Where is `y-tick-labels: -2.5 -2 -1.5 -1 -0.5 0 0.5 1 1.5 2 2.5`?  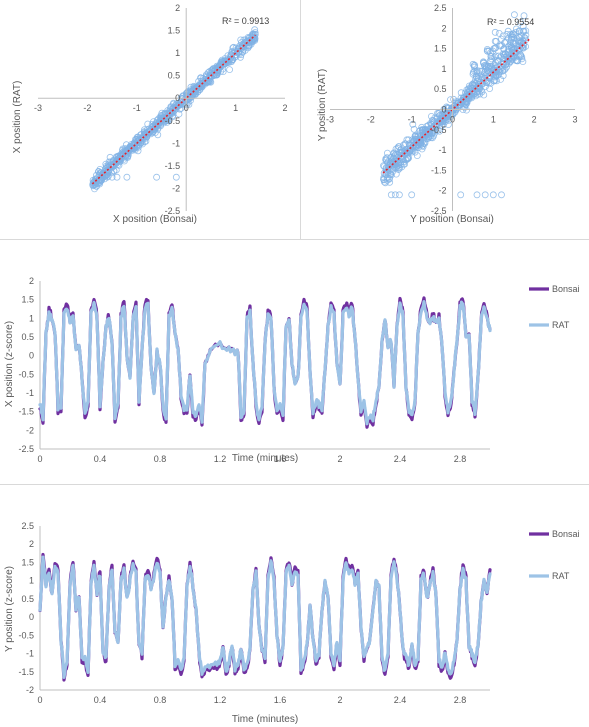
y-tick-labels: -2.5 -2 -1.5 -1 -0.5 0 0.5 1 1.5 2 2.5 is located at coordinates (439, 109).